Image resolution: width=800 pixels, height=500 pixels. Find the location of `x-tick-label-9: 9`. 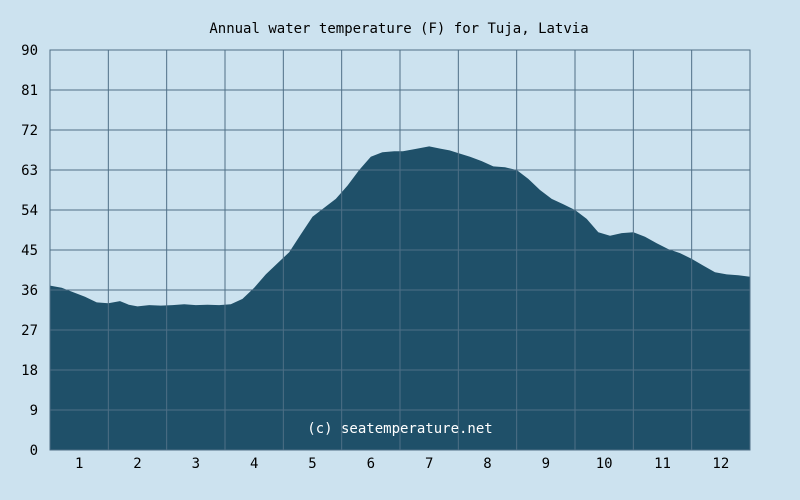

x-tick-label-9: 9 is located at coordinates (546, 464).